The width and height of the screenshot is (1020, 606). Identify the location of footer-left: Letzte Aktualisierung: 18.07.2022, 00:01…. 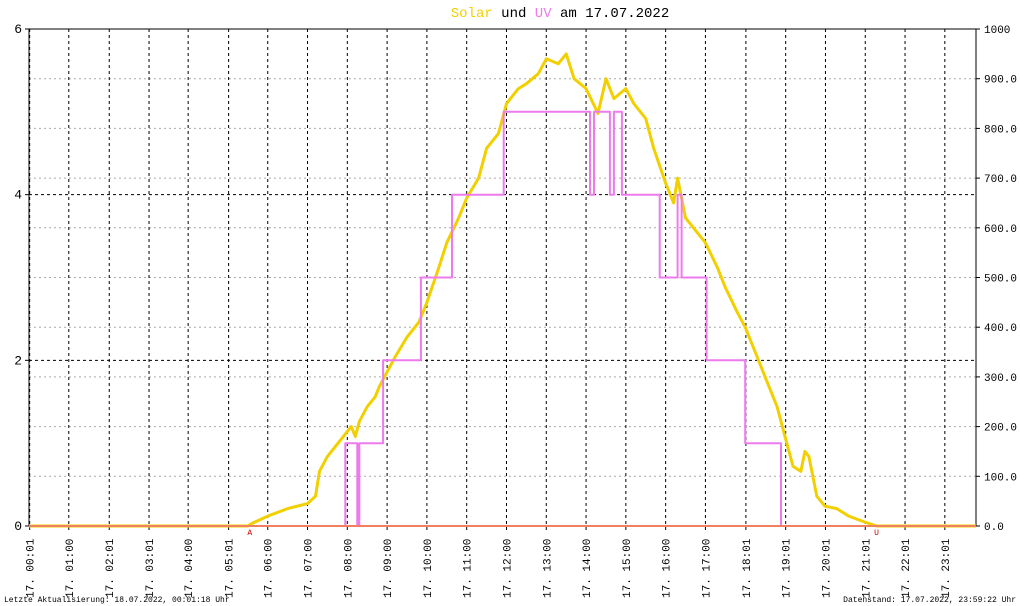
(117, 600).